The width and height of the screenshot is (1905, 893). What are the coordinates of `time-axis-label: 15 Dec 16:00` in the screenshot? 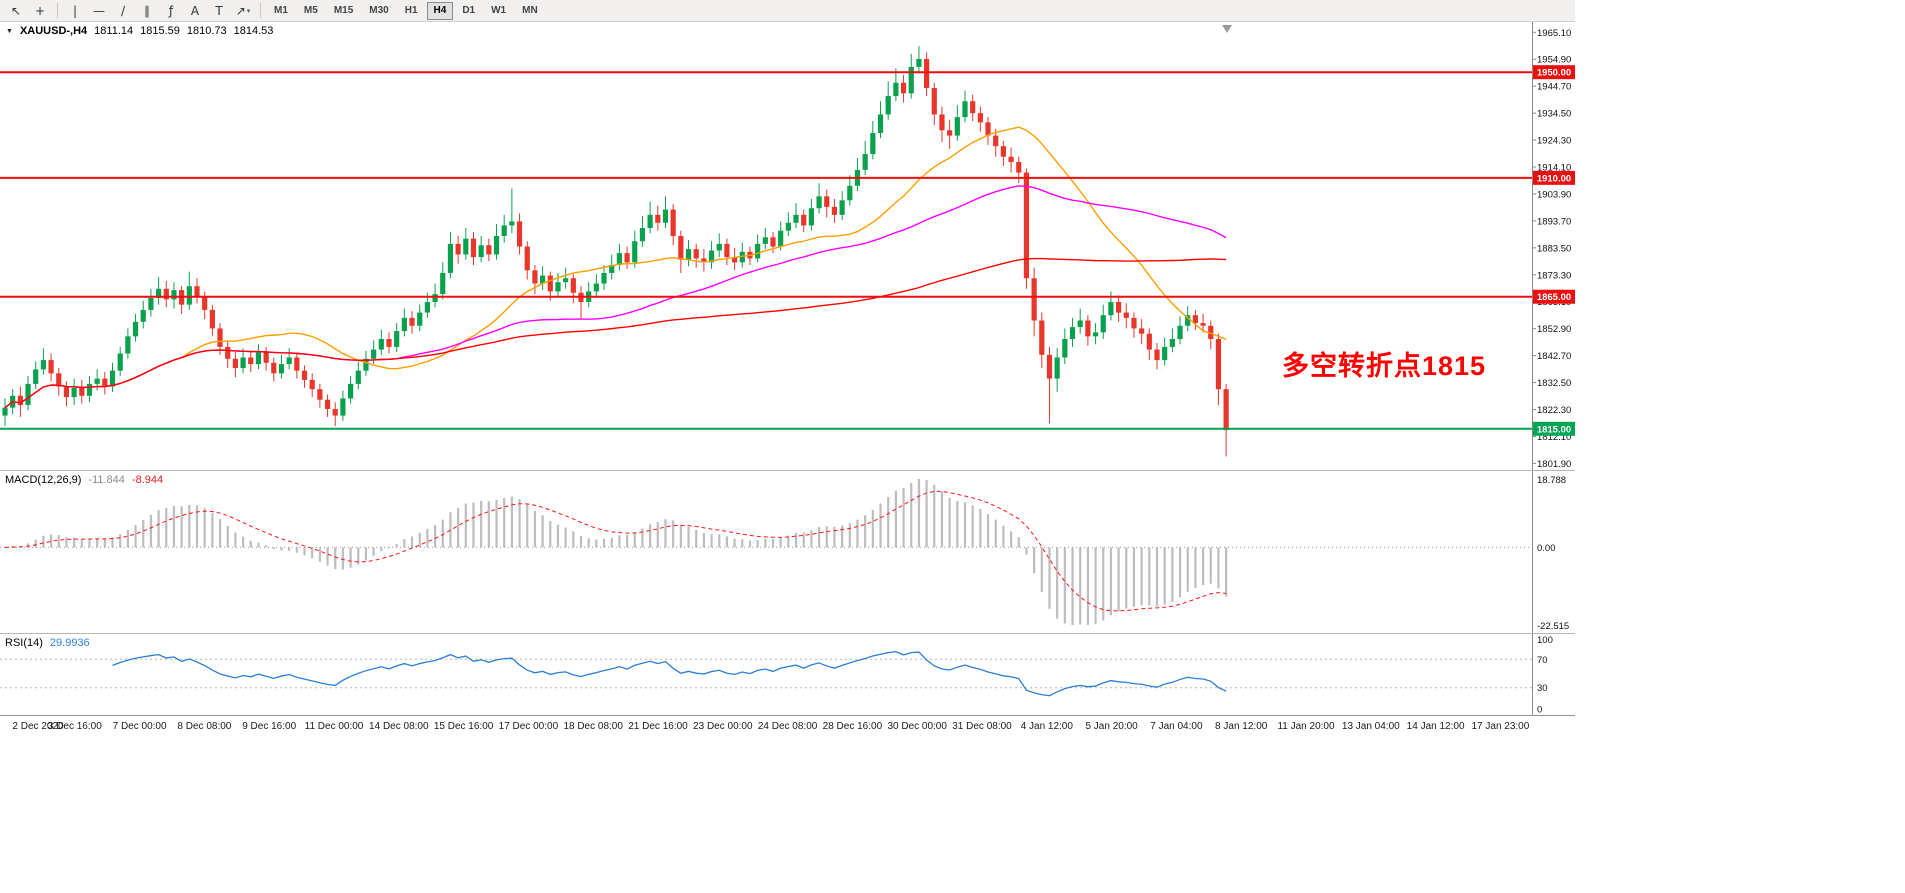 It's located at (463, 726).